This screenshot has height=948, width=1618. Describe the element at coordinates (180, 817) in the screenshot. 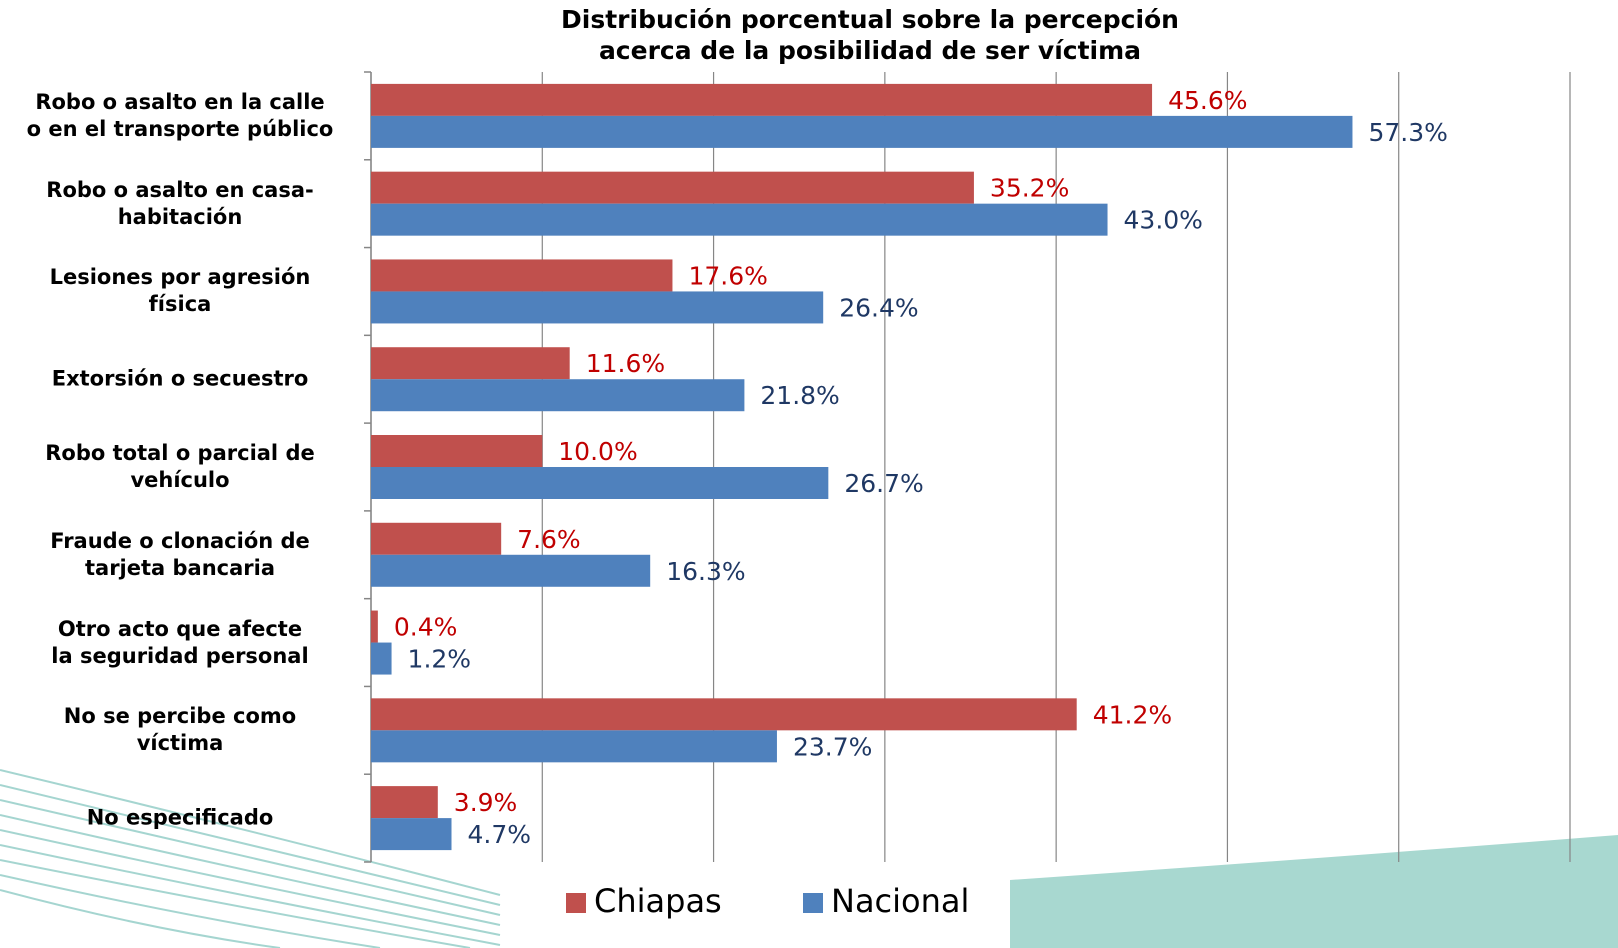

I see `y-tick-label: No especificado` at that location.